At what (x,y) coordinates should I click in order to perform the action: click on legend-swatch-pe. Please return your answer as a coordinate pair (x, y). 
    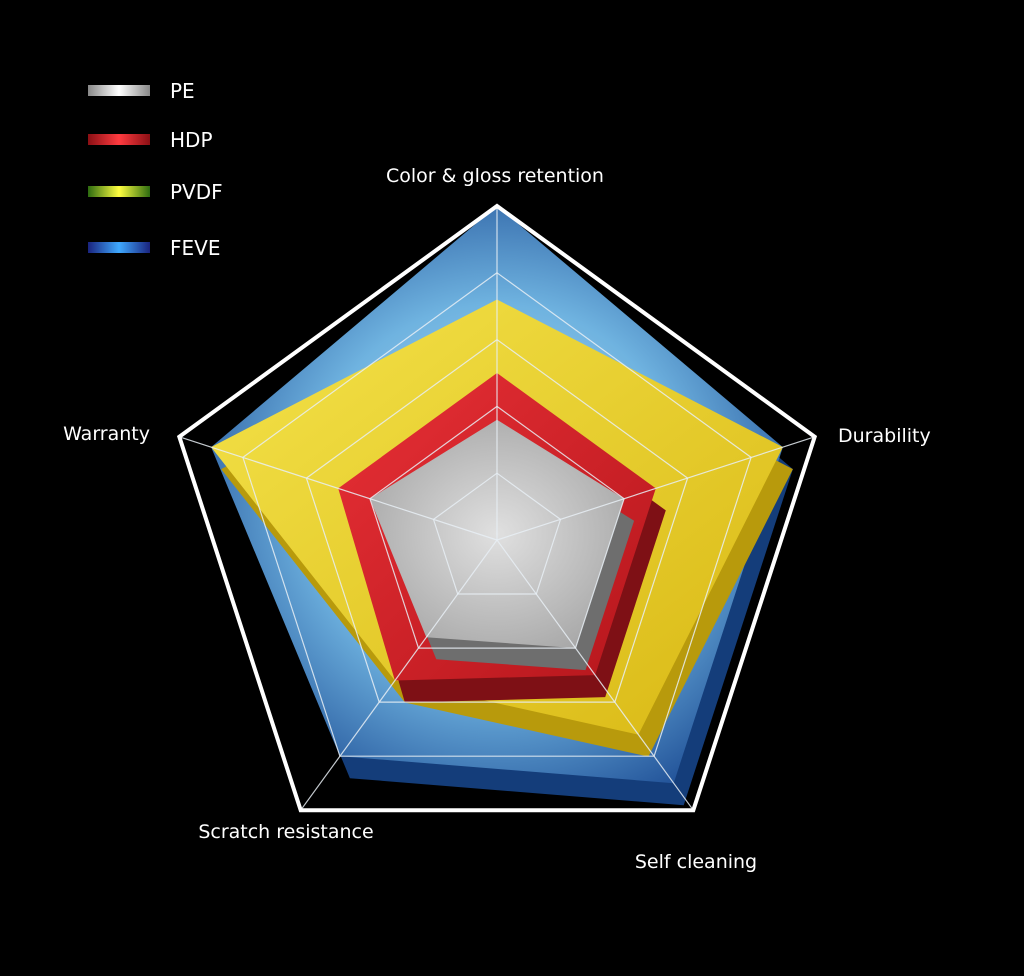
    Looking at the image, I should click on (119, 90).